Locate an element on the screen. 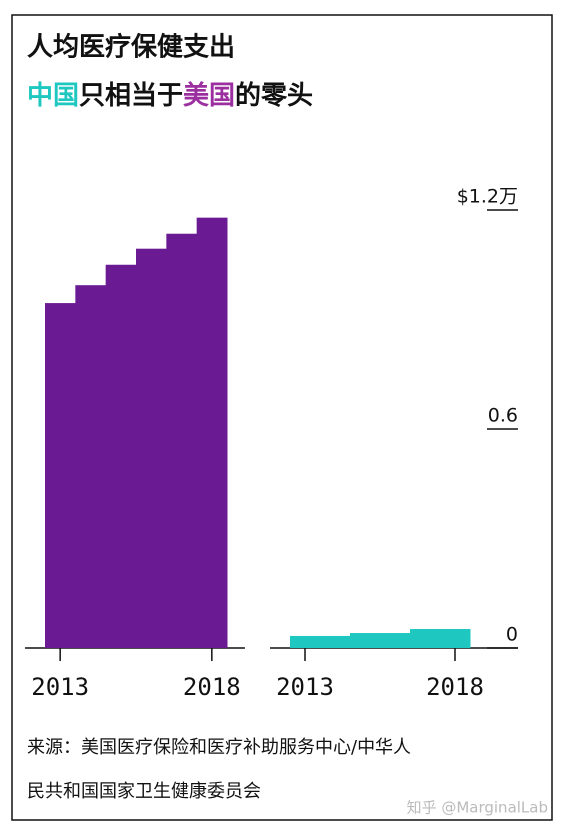  subtitle-part: 中国 is located at coordinates (53, 96).